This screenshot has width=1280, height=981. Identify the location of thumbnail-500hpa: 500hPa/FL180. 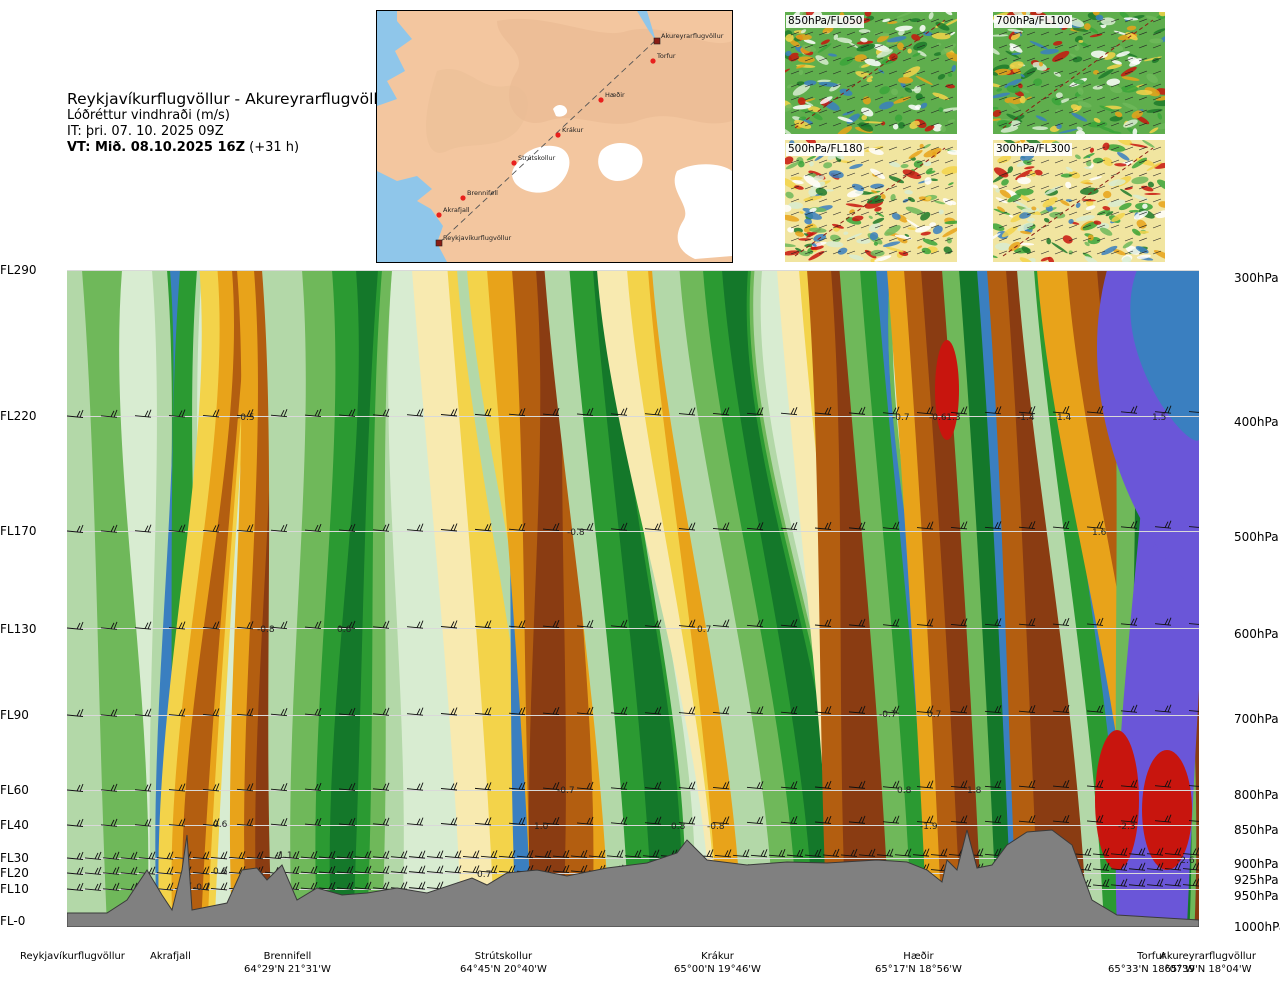
(871, 201).